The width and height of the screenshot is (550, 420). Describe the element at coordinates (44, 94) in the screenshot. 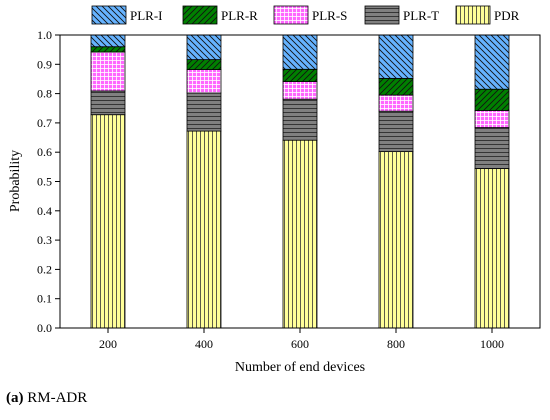

I see `y-tick-label: 0.8` at that location.